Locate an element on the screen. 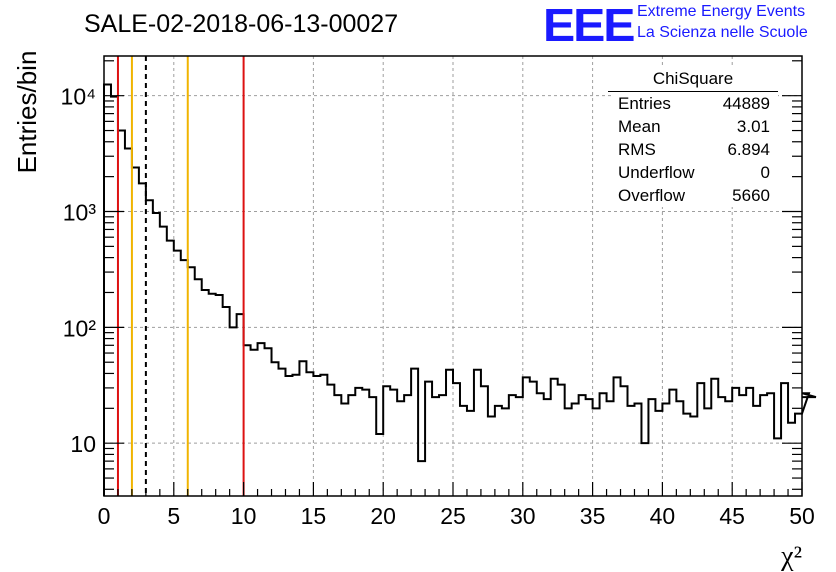  x-tick-label: 40 is located at coordinates (663, 516).